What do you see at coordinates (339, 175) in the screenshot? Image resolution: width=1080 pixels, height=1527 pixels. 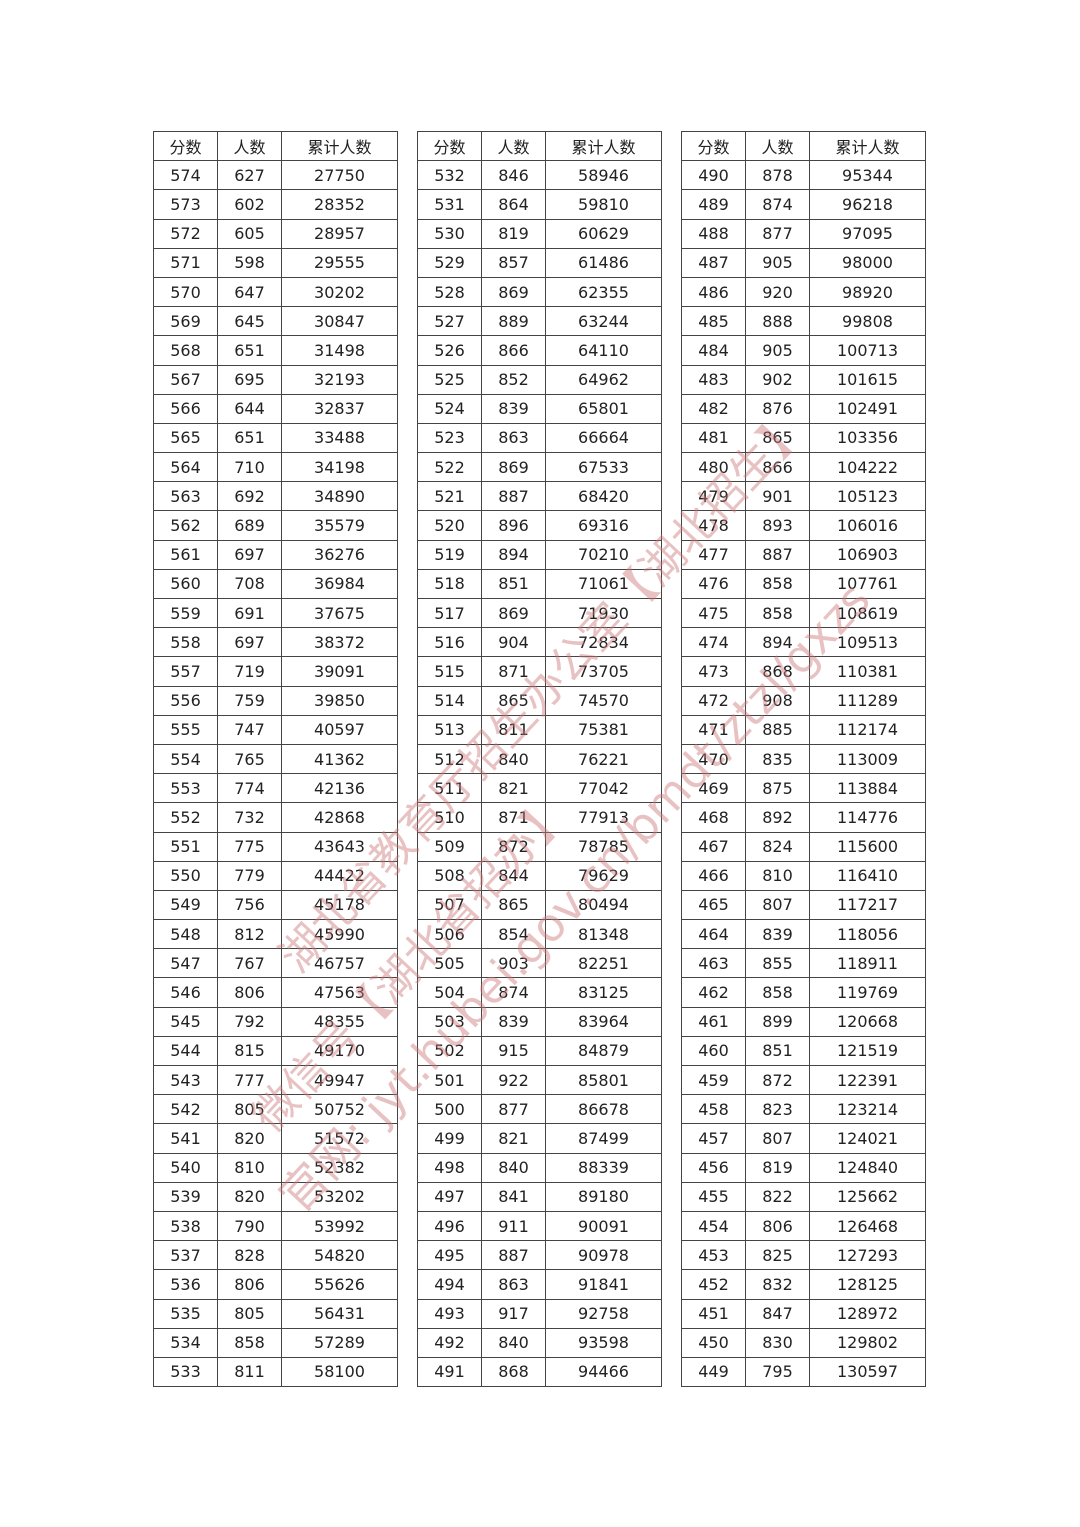 I see `cumulative-cell: 27750` at bounding box center [339, 175].